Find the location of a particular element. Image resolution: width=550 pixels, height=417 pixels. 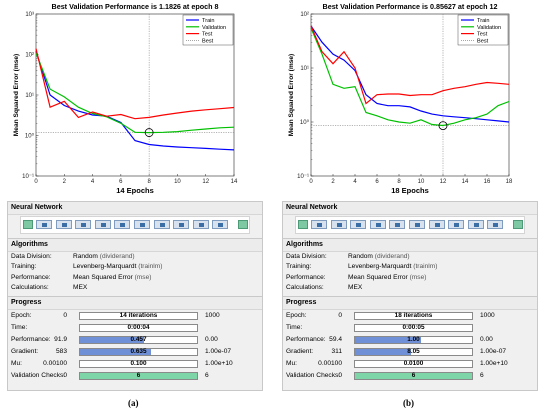

input-node-icon is located at coordinates (303, 224).